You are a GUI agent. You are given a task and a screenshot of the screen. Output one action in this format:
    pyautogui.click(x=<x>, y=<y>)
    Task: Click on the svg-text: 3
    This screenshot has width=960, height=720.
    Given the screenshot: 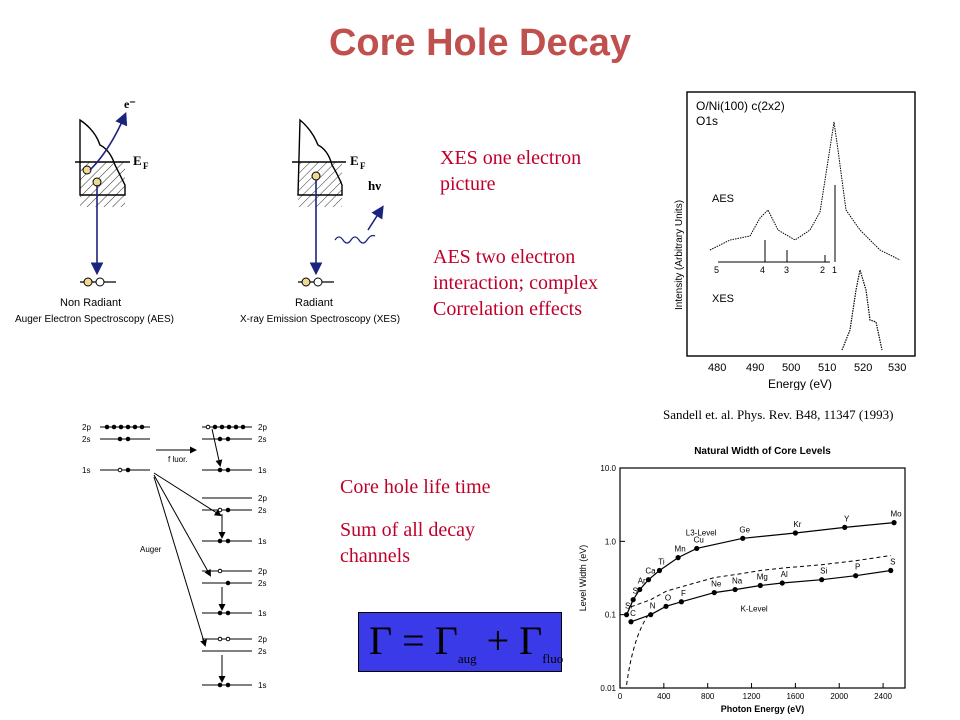 What is the action you would take?
    pyautogui.click(x=786, y=270)
    